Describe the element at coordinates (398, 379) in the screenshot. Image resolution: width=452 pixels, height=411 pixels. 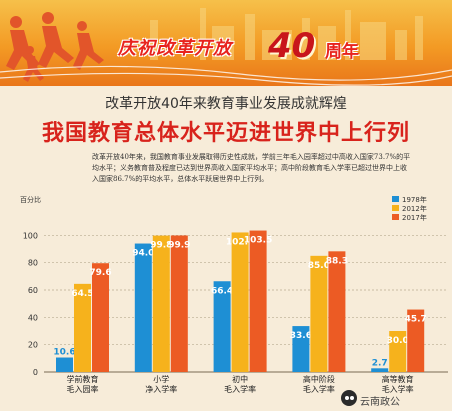
I see `x-tick-label: 高等教育` at that location.